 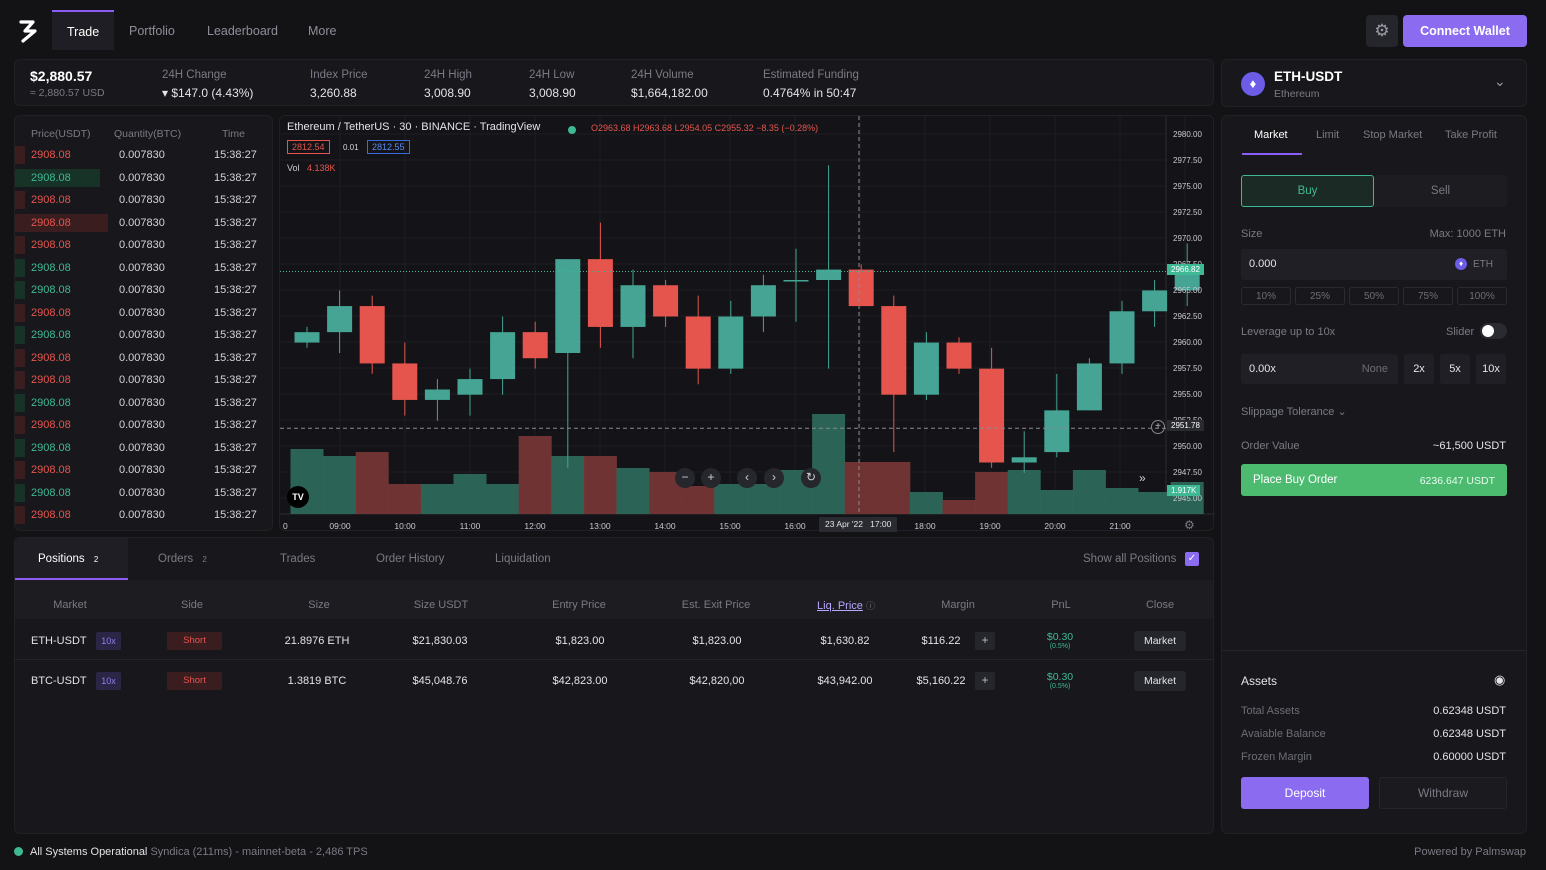 I want to click on market-stats-bar, so click(x=614, y=82).